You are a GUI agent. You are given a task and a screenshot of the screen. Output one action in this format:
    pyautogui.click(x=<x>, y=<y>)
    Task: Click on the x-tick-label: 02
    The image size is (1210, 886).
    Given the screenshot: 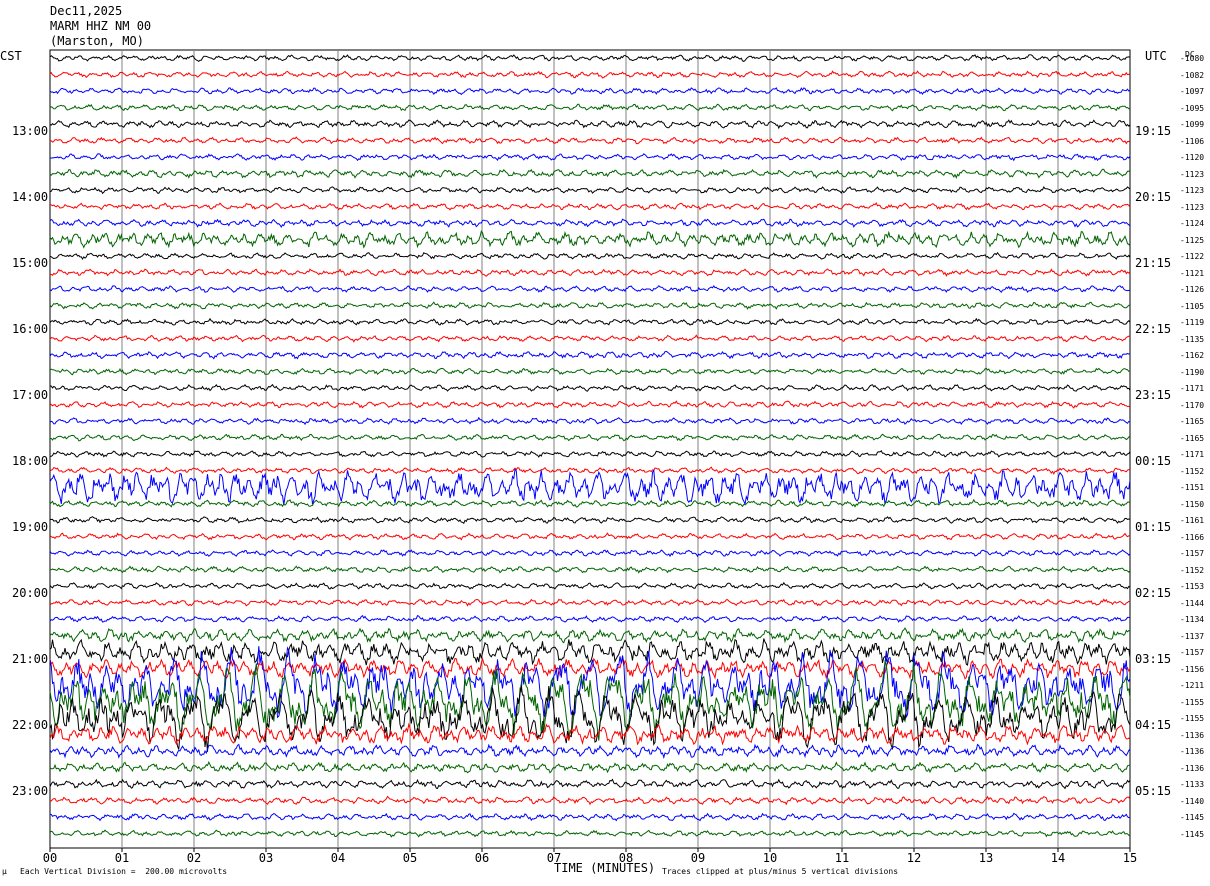 What is the action you would take?
    pyautogui.click(x=194, y=858)
    